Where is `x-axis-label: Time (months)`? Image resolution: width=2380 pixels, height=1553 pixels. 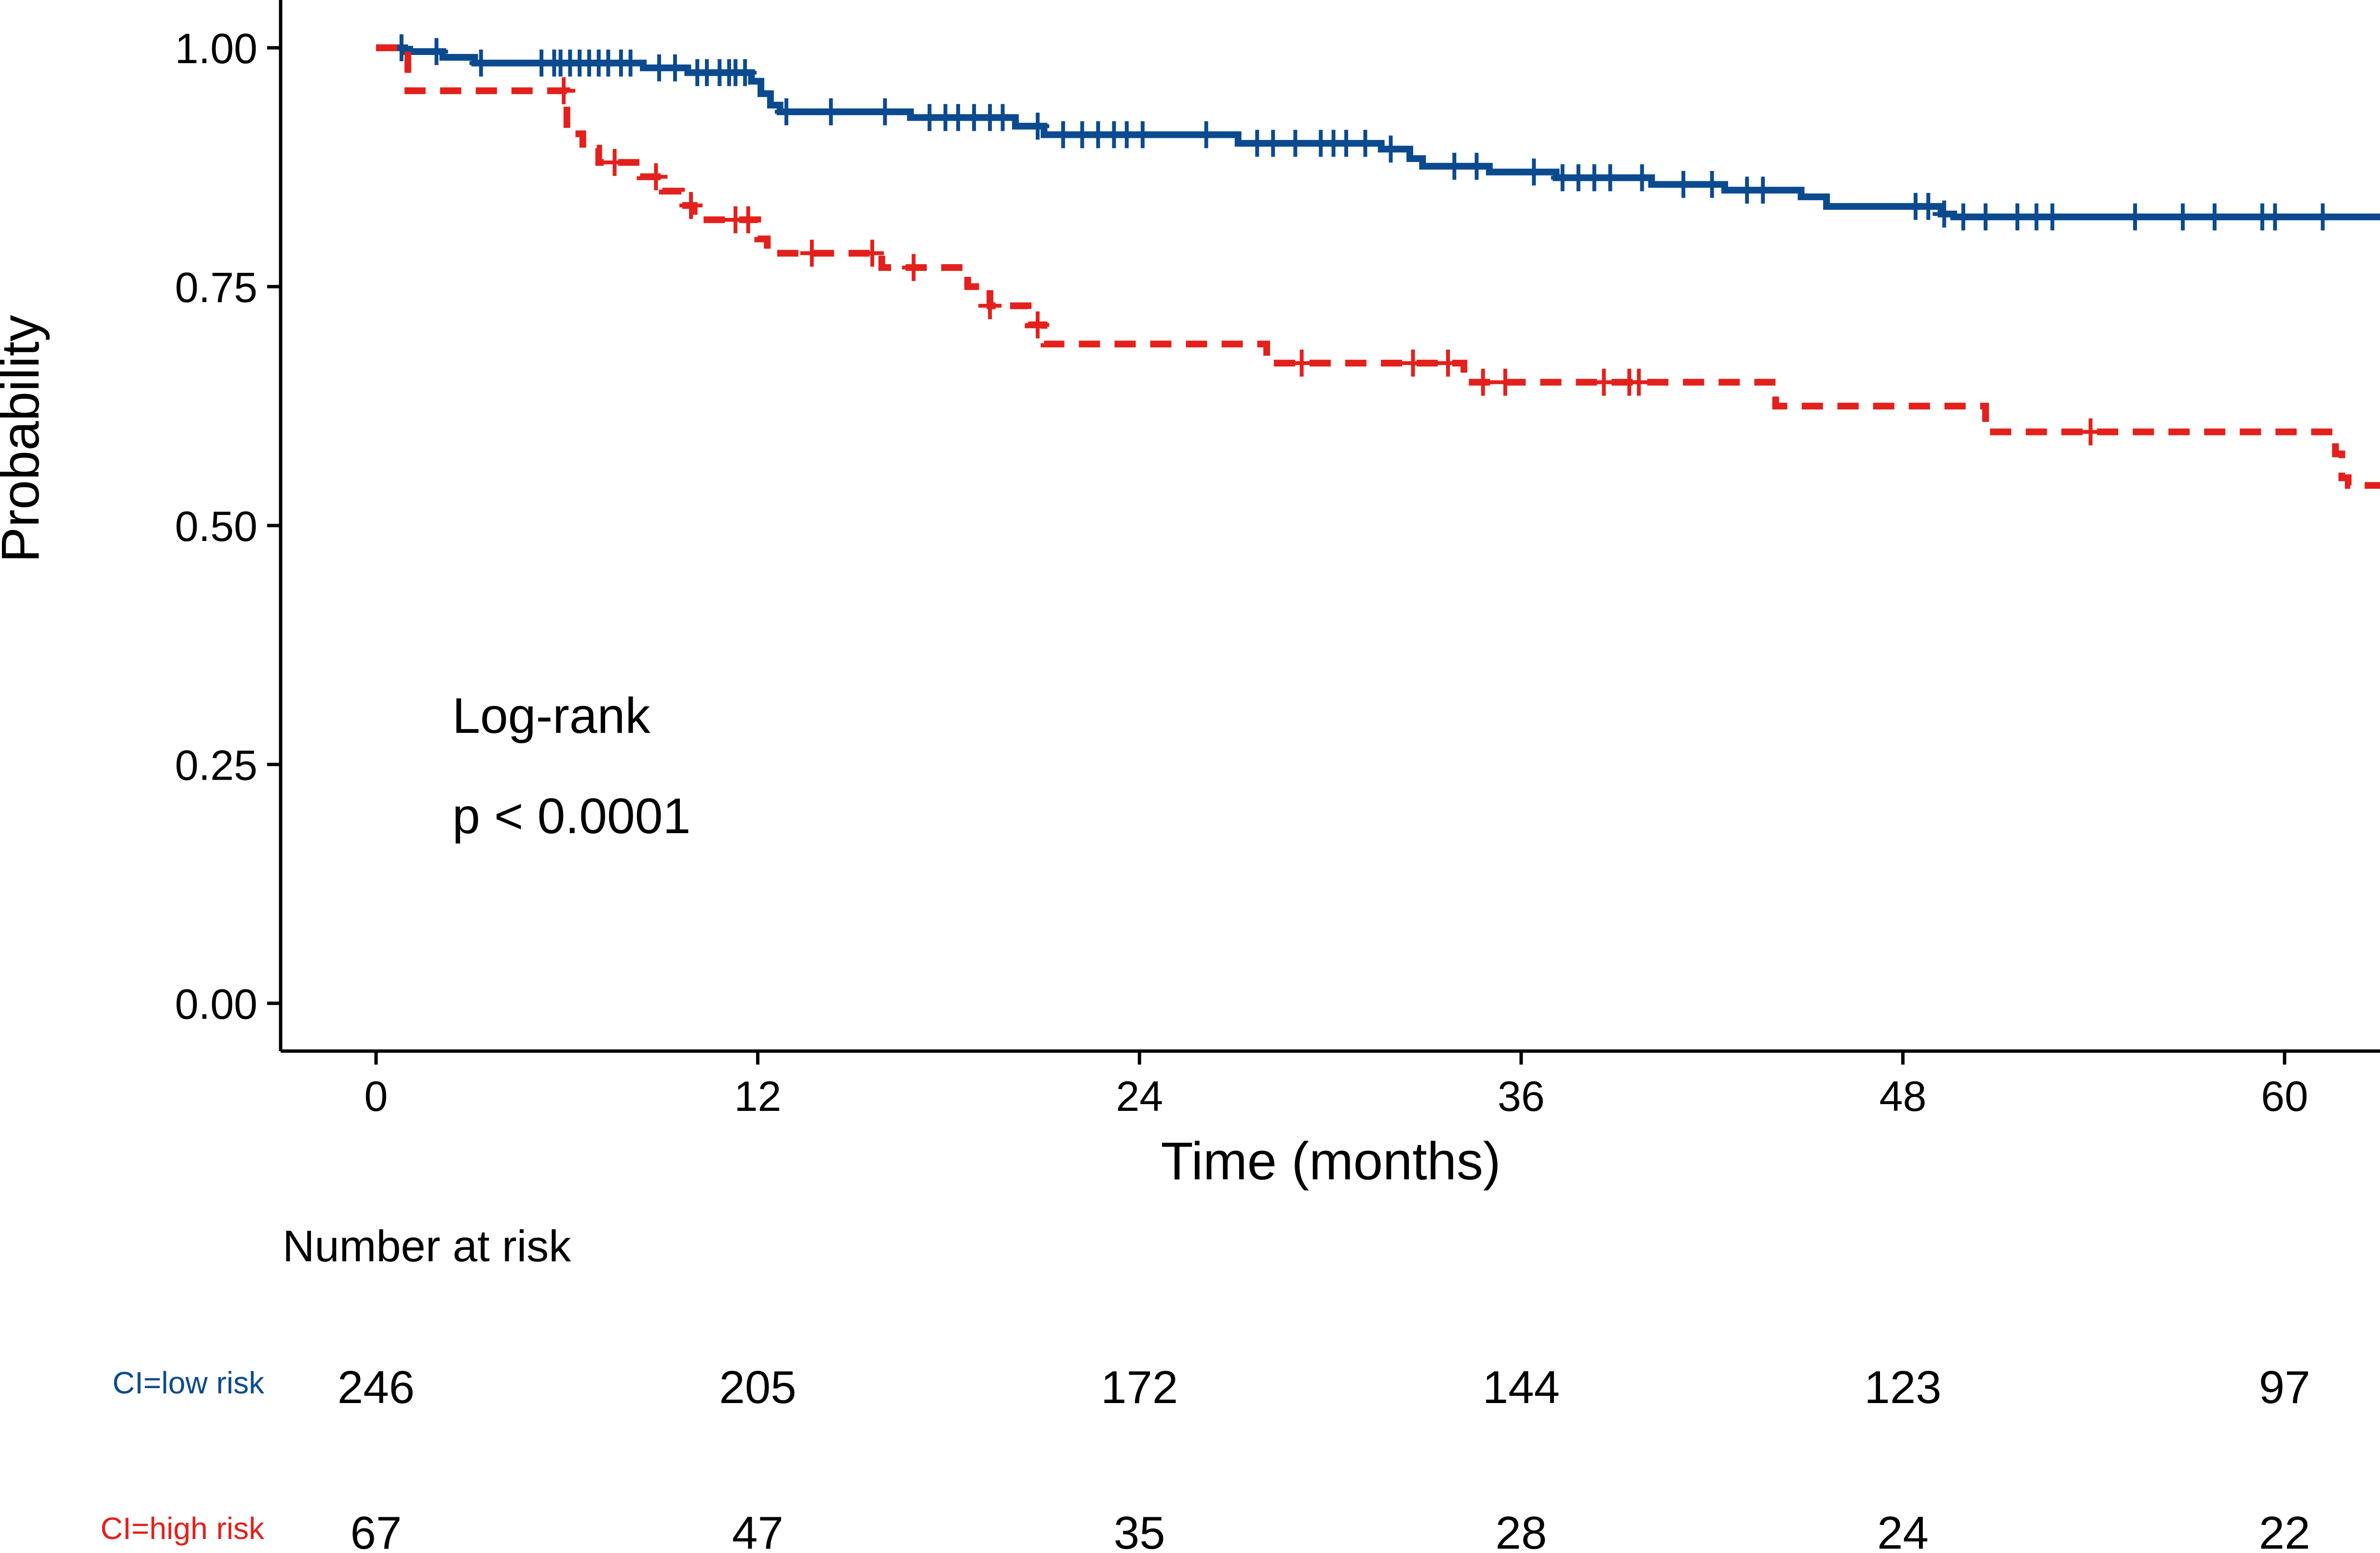 x-axis-label: Time (months) is located at coordinates (1331, 1161).